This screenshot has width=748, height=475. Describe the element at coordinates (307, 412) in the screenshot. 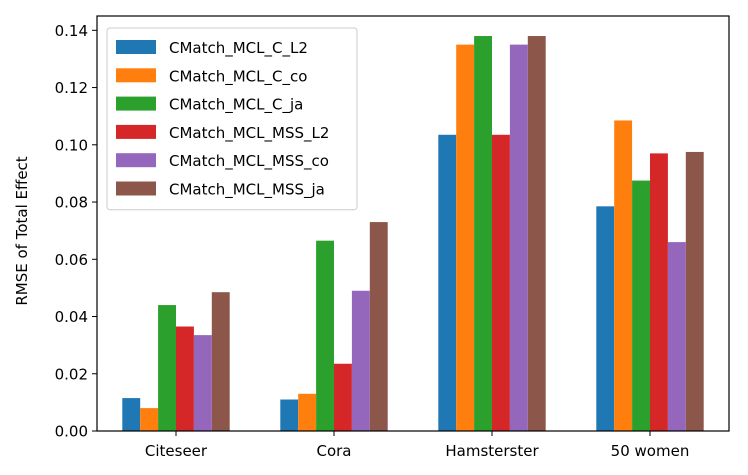

I see `bar-cora-cmatch-mcl-c-co` at that location.